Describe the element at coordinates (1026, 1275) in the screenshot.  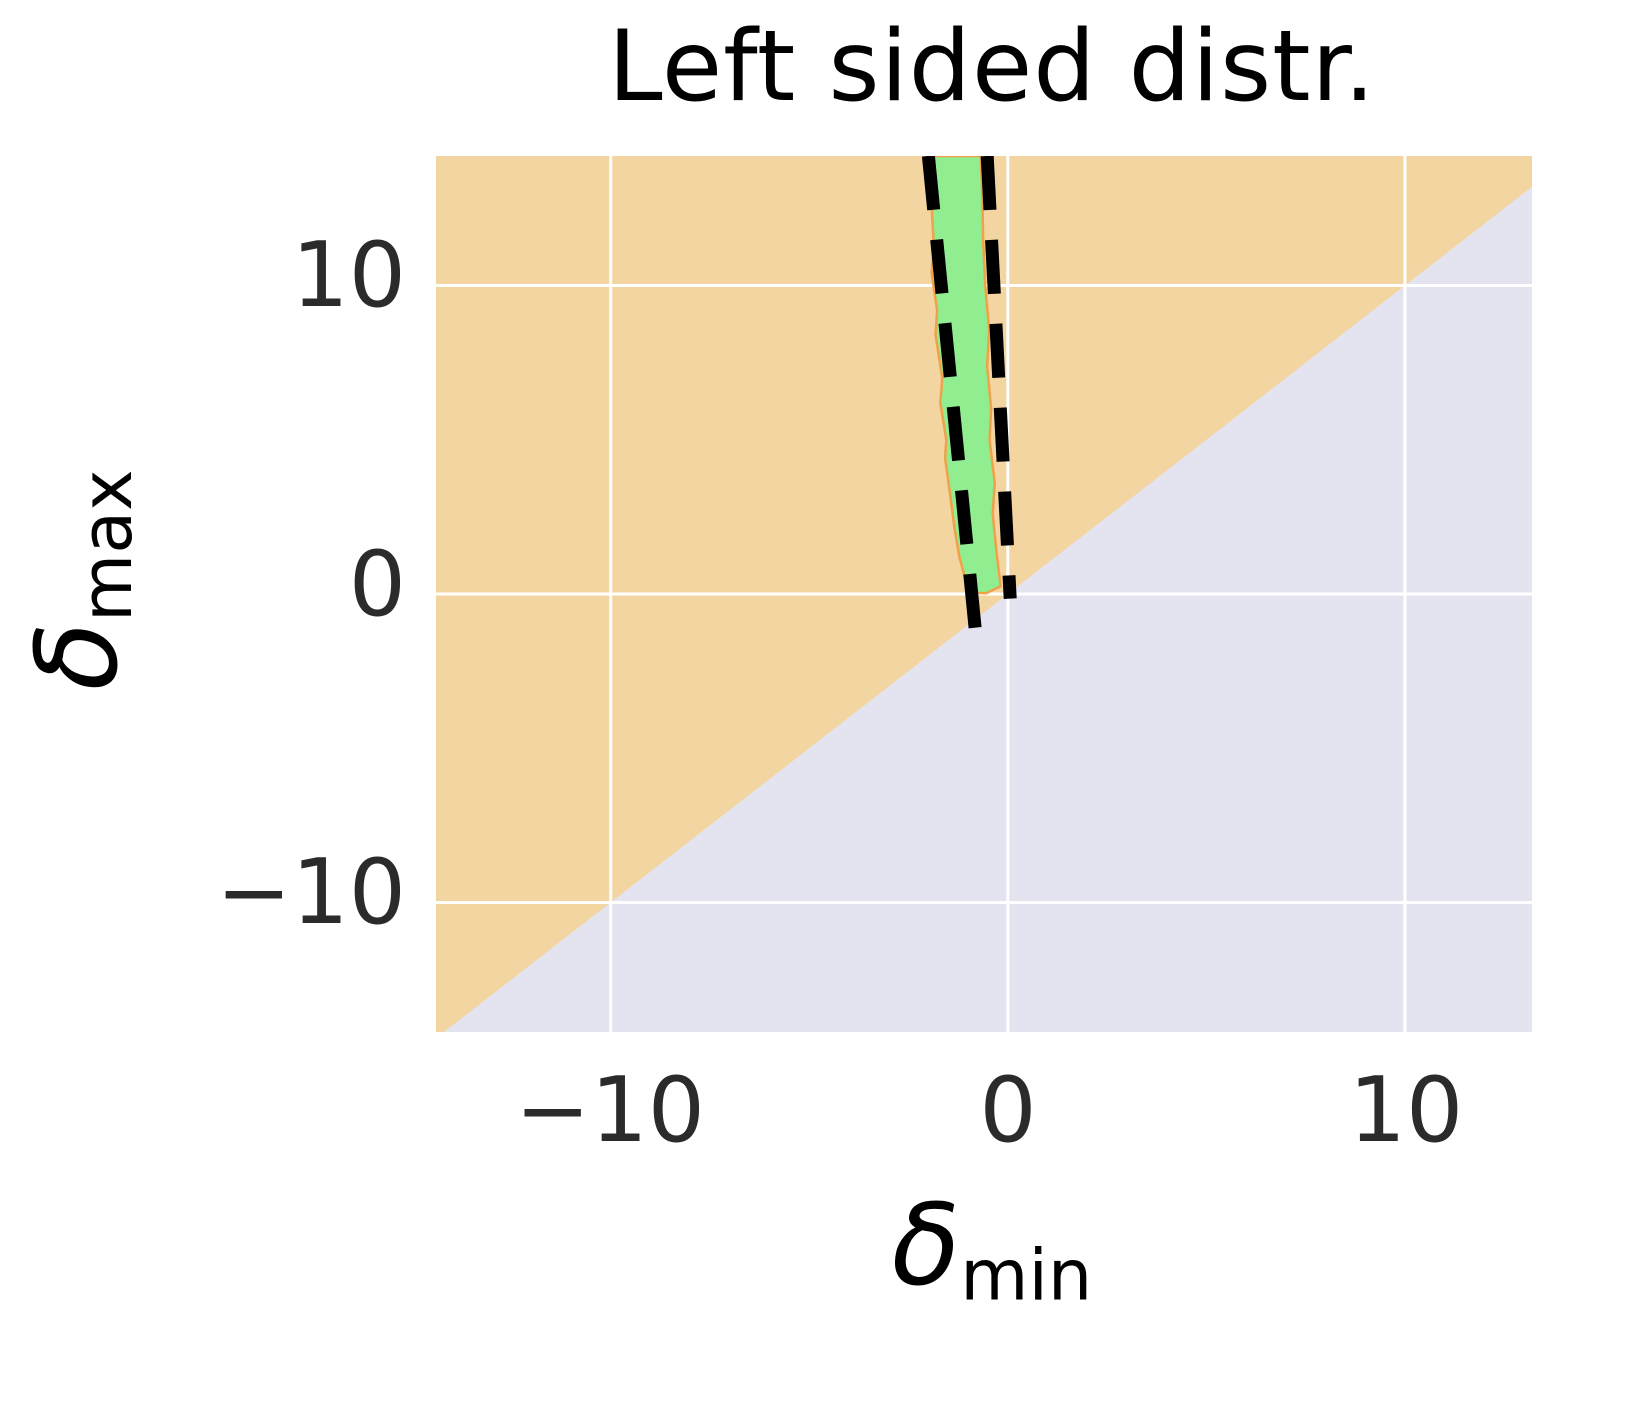
I see `x-axis-subscript: min` at that location.